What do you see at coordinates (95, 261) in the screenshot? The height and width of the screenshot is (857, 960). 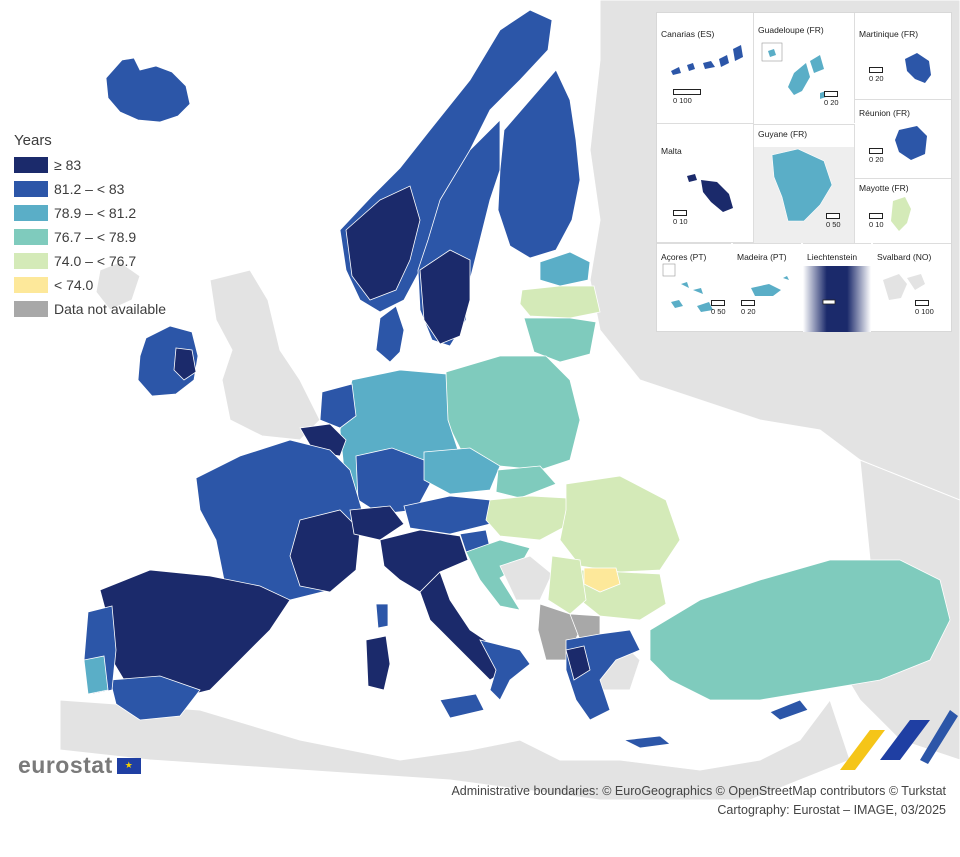 I see `legend-label: 74.0 – < 76.7` at bounding box center [95, 261].